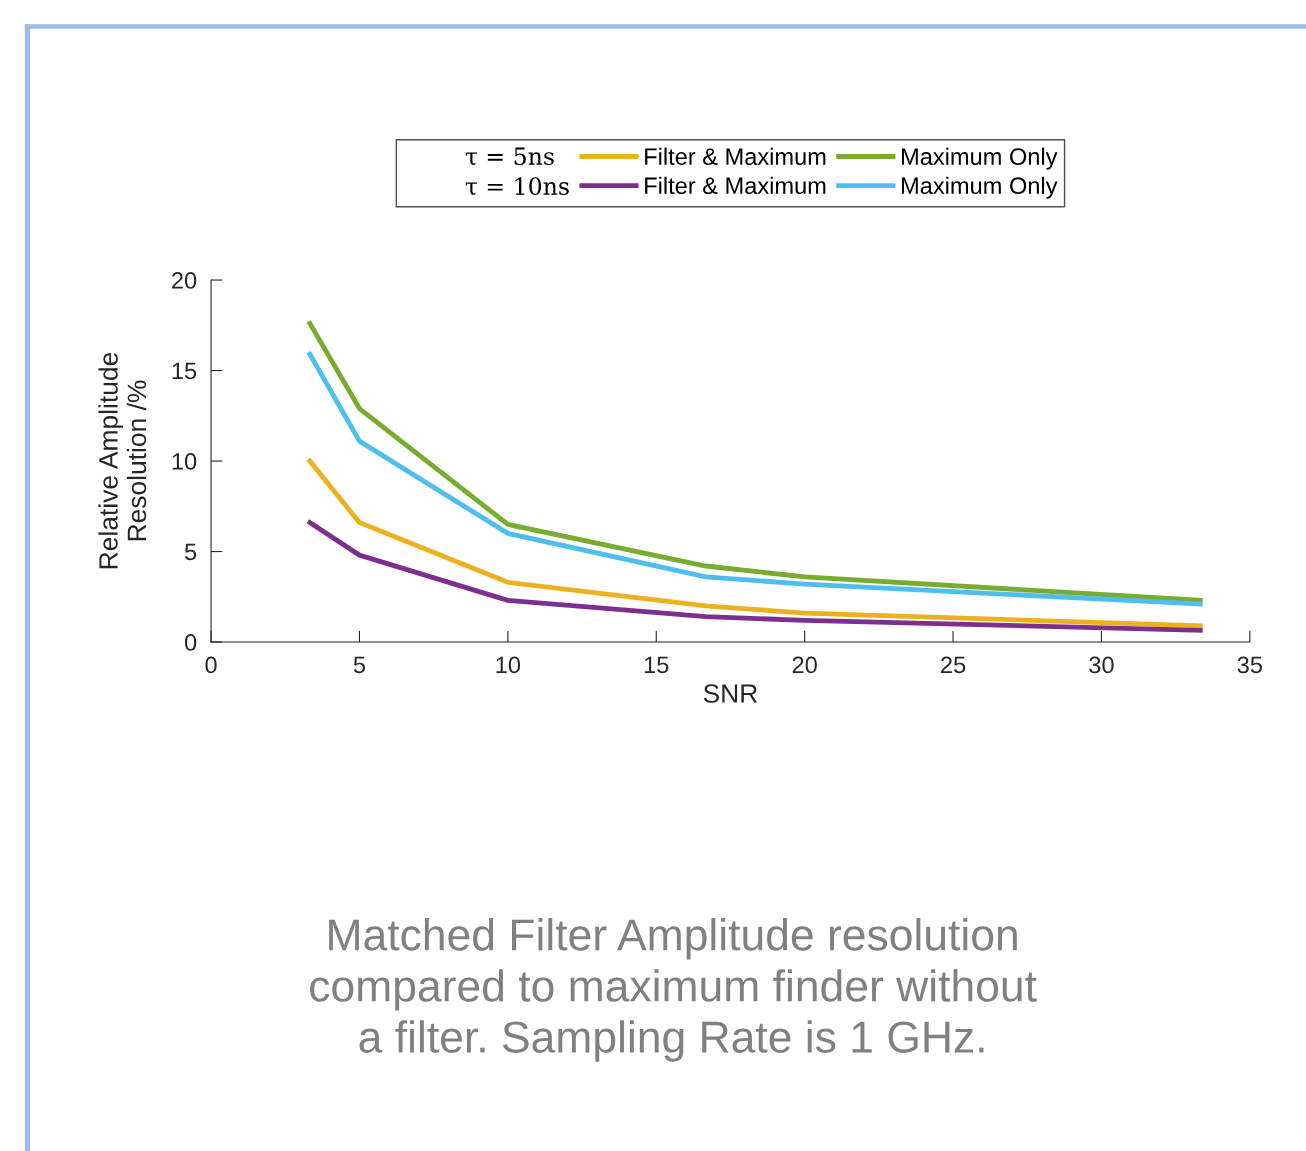 Image resolution: width=1306 pixels, height=1151 pixels. Describe the element at coordinates (953, 665) in the screenshot. I see `x-tick-label: 25` at that location.